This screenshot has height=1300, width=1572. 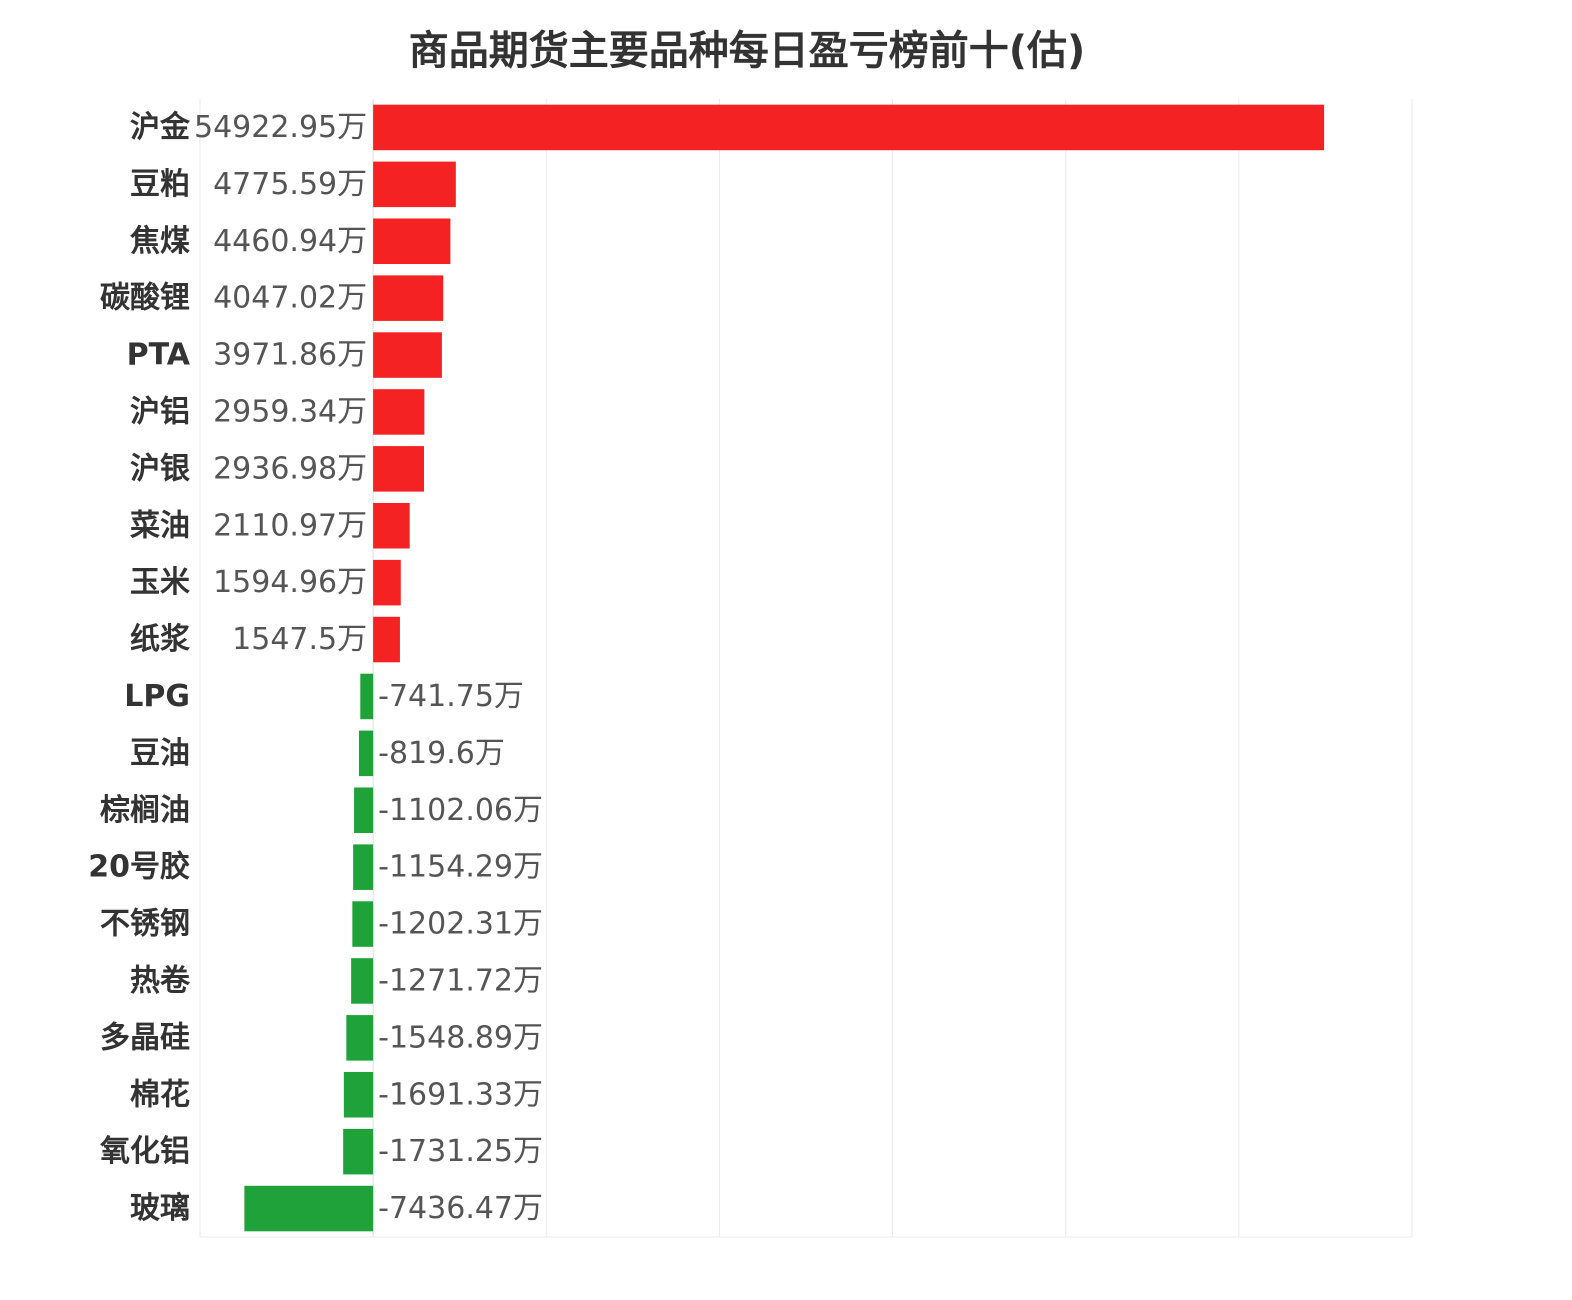 What do you see at coordinates (747, 51) in the screenshot?
I see `chart-title: 商品期货主要品种每日盈亏榜前十(估)` at bounding box center [747, 51].